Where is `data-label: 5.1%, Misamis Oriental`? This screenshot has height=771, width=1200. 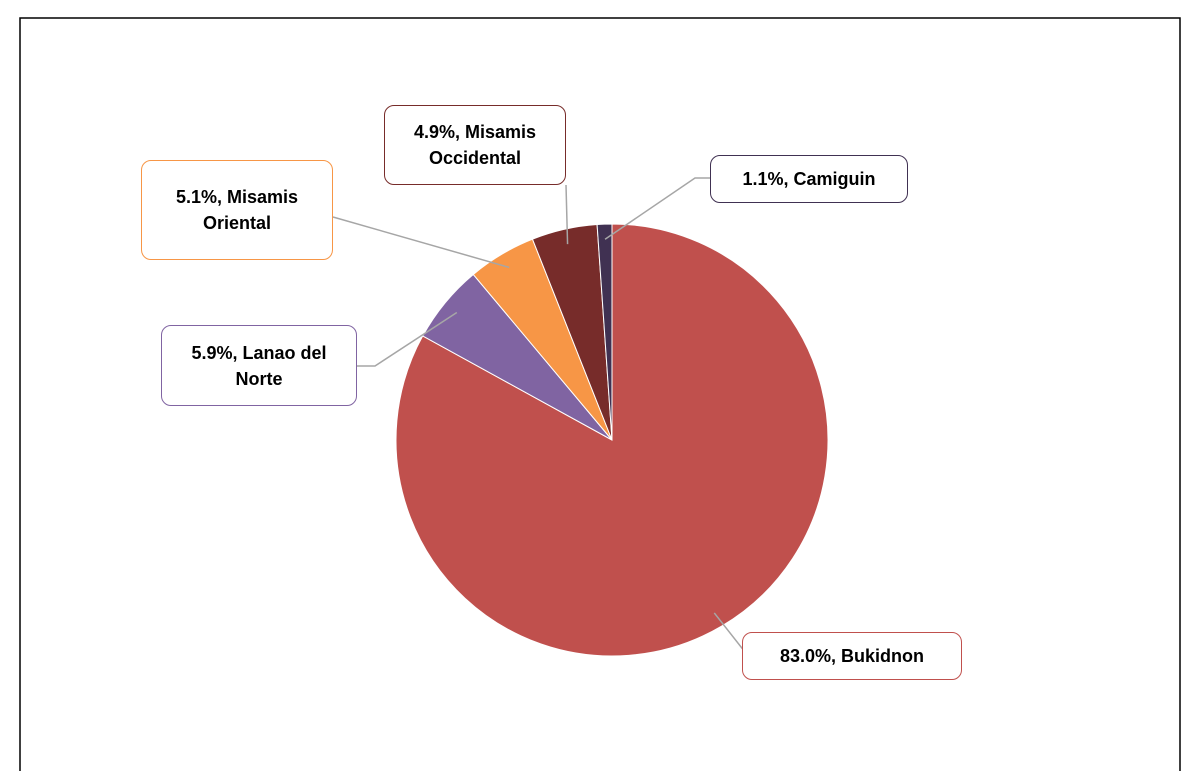
data-label: 5.1%, Misamis Oriental is located at coordinates (237, 210).